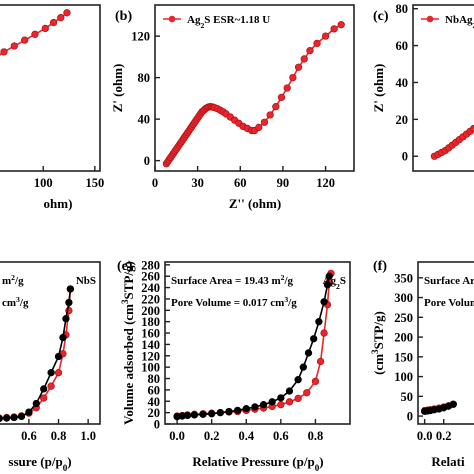 This screenshot has width=474, height=474. What do you see at coordinates (128, 343) in the screenshot?
I see `y-axis-label: Volume adsorbed (cm3STP/g)` at bounding box center [128, 343].